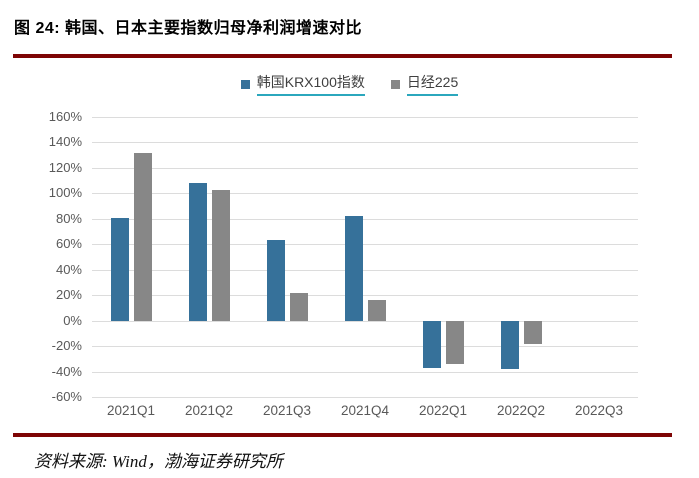 Image resolution: width=699 pixels, height=478 pixels. What do you see at coordinates (72, 320) in the screenshot?
I see `y-tick-label: 0%` at bounding box center [72, 320].